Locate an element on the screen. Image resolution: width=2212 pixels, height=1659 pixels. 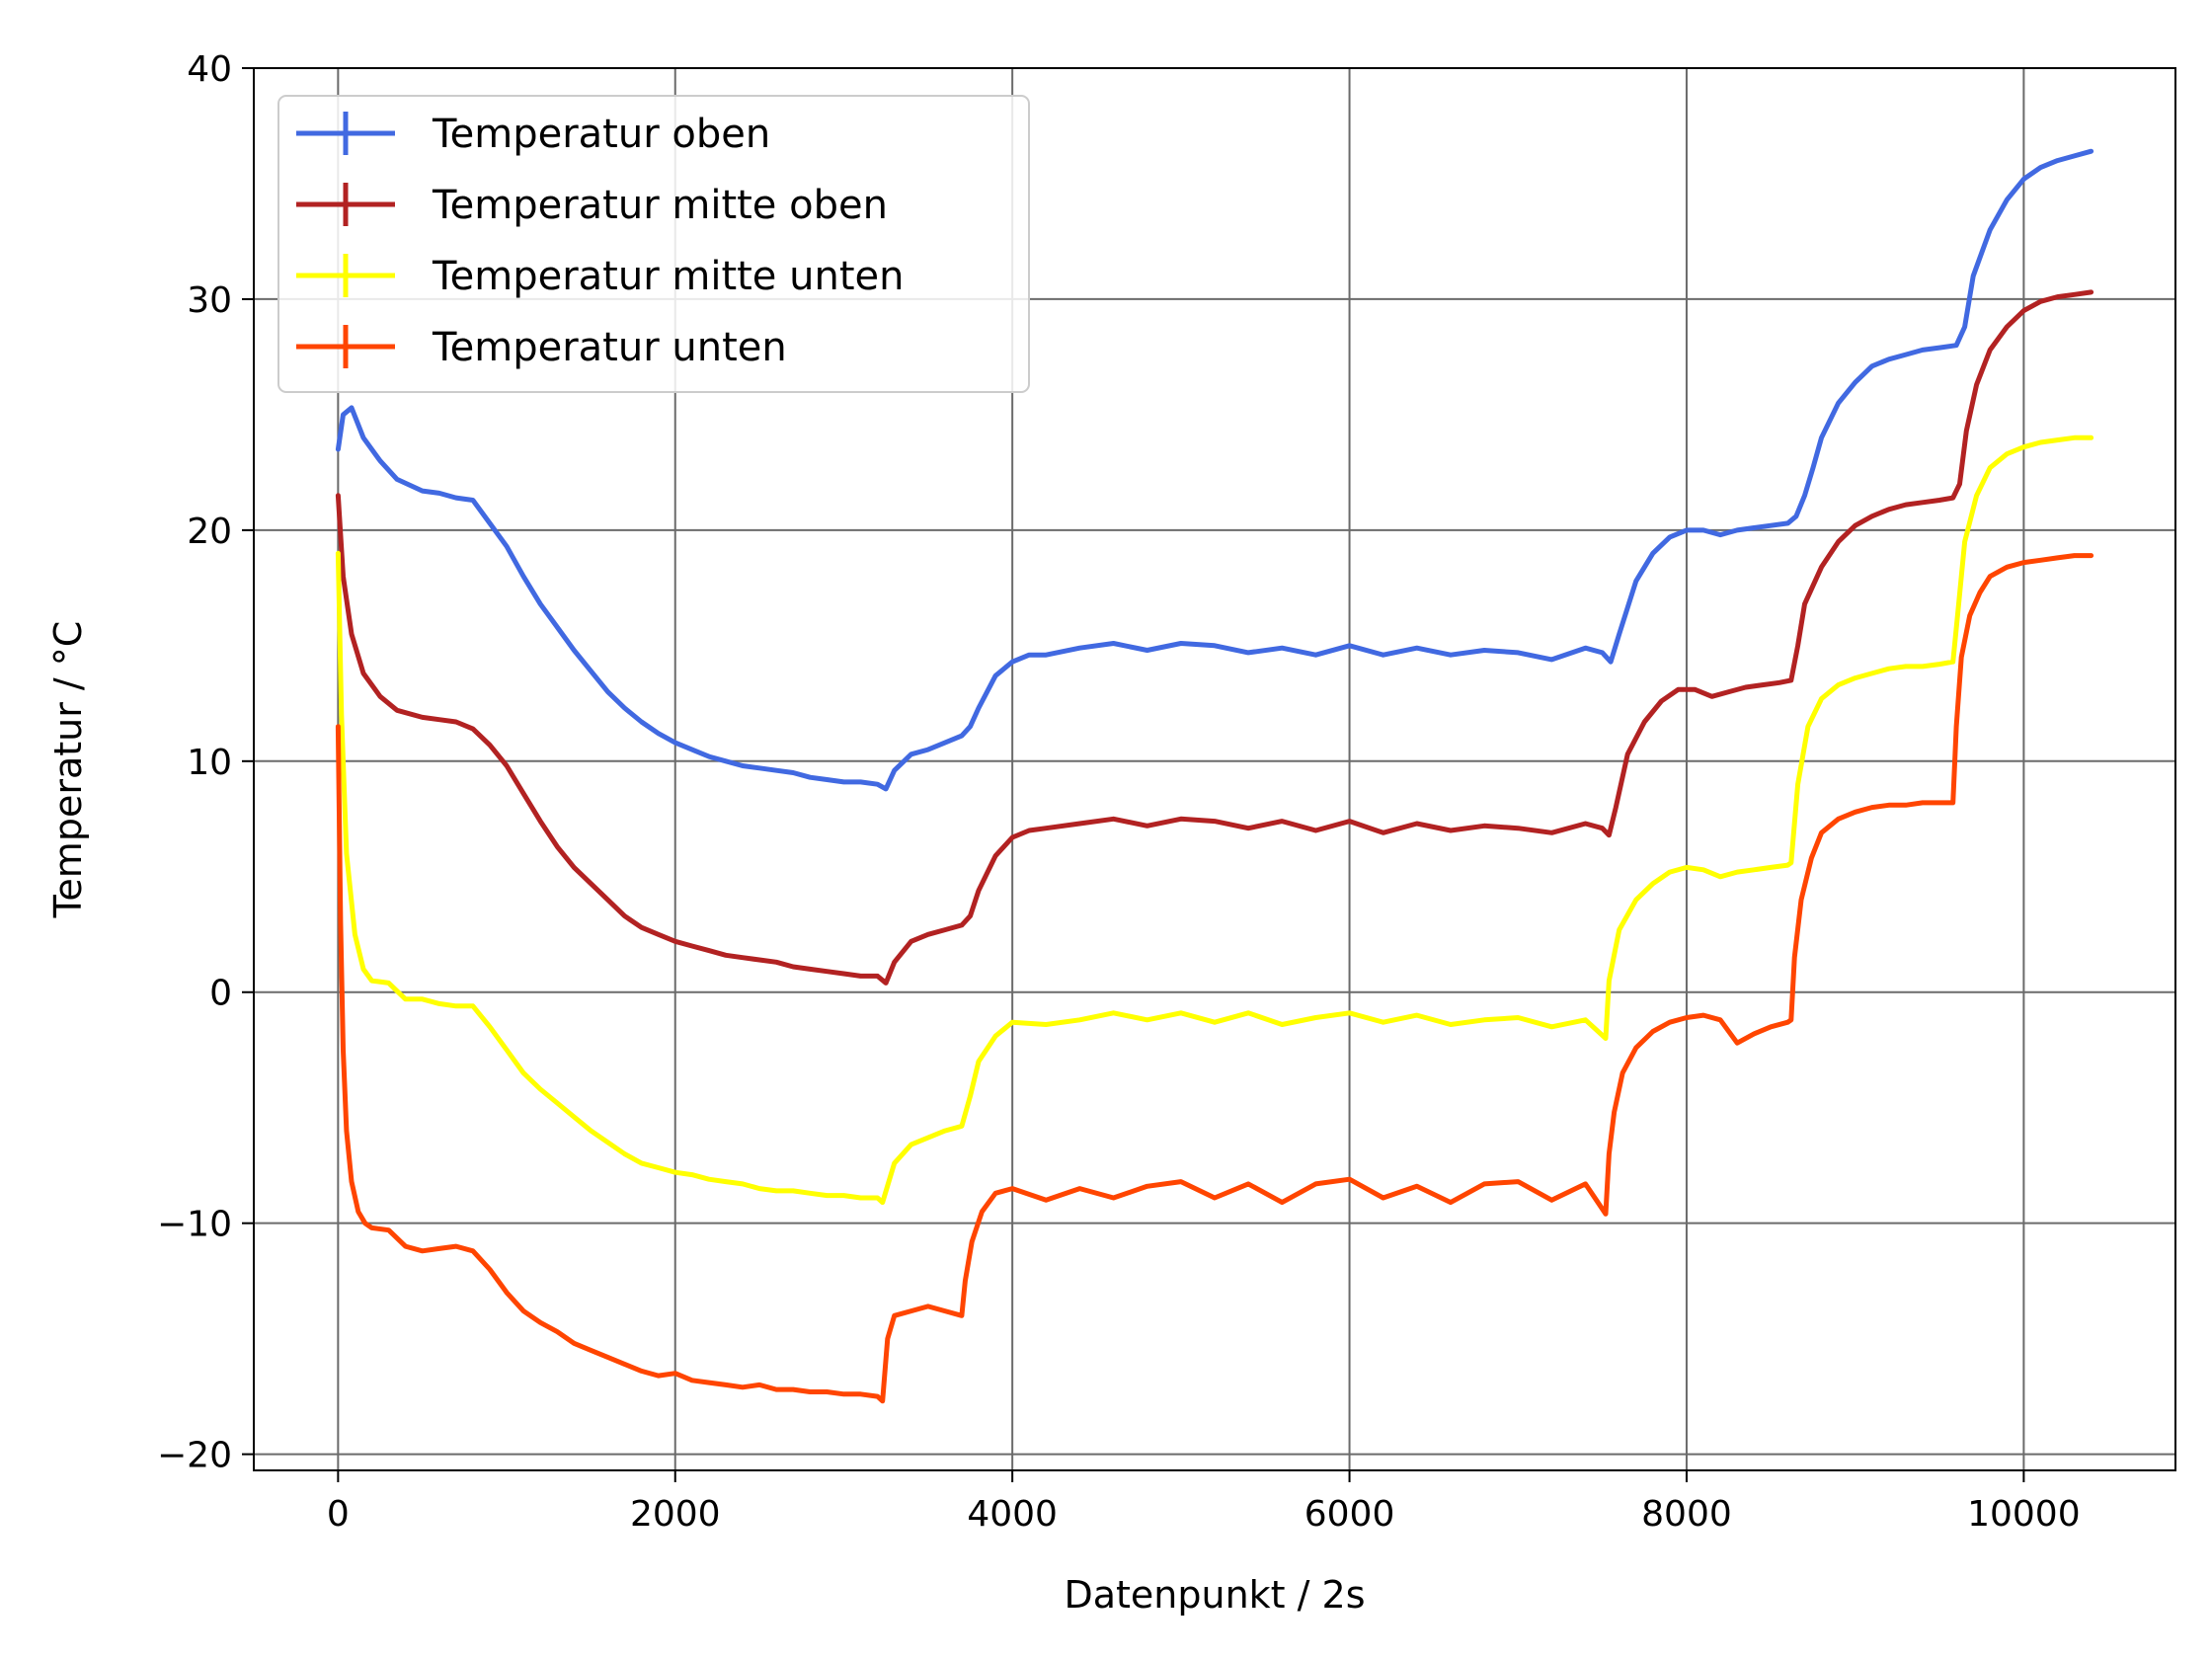
x-axis-label: Datenpunkt / 2s is located at coordinates (1214, 1595).